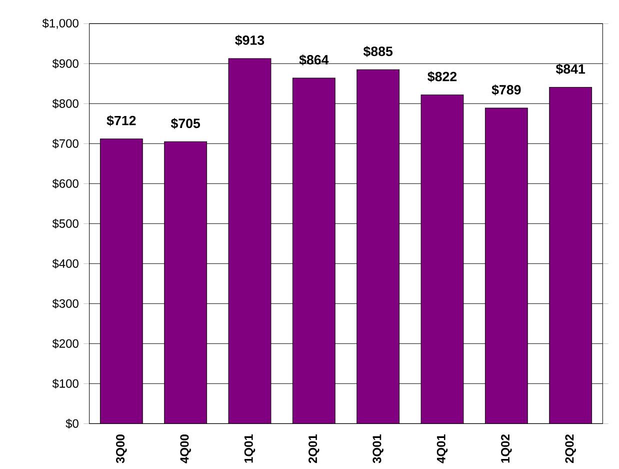 The image size is (619, 469). What do you see at coordinates (65, 143) in the screenshot?
I see `y-tick-label: $700` at bounding box center [65, 143].